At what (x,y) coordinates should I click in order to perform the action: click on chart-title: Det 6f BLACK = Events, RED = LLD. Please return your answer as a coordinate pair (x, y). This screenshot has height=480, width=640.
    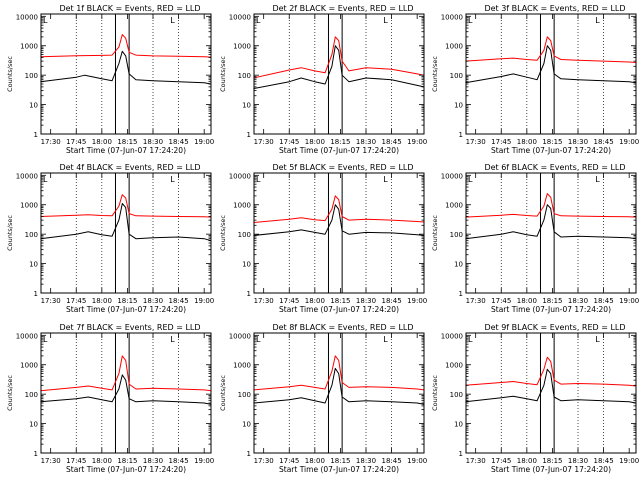
    Looking at the image, I should click on (554, 167).